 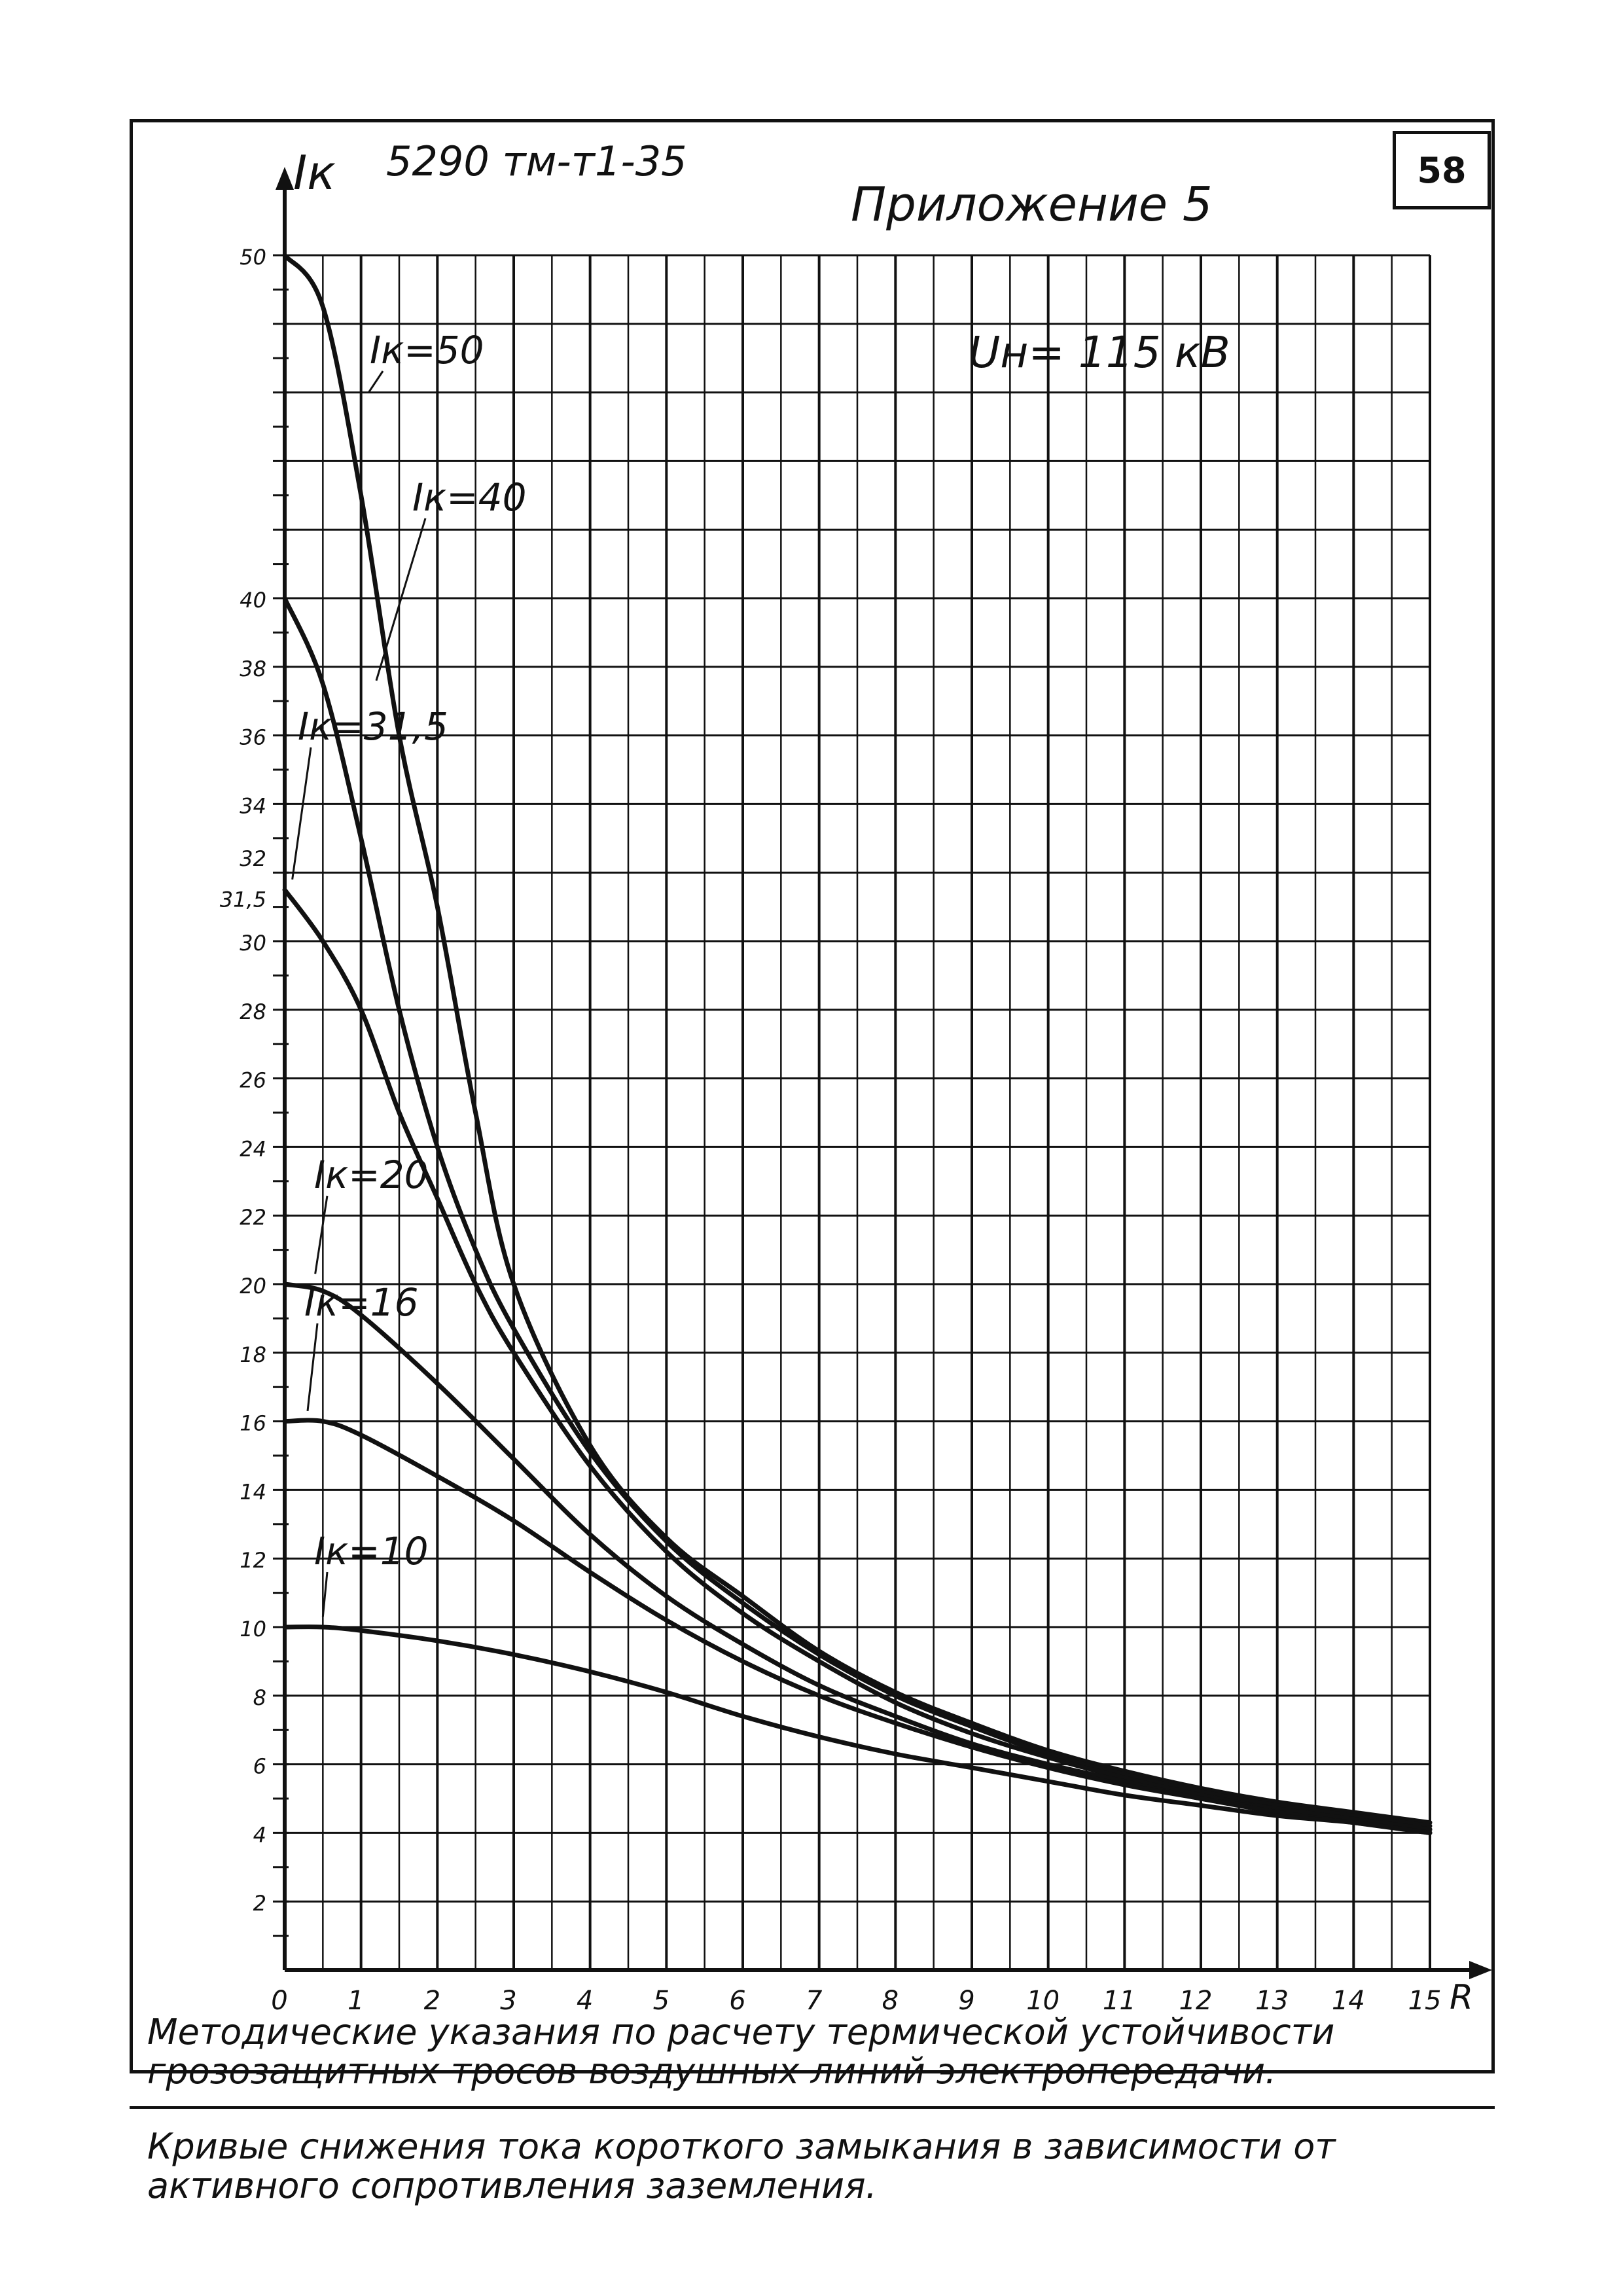 What do you see at coordinates (253, 858) in the screenshot?
I see `y-tick-label: 32` at bounding box center [253, 858].